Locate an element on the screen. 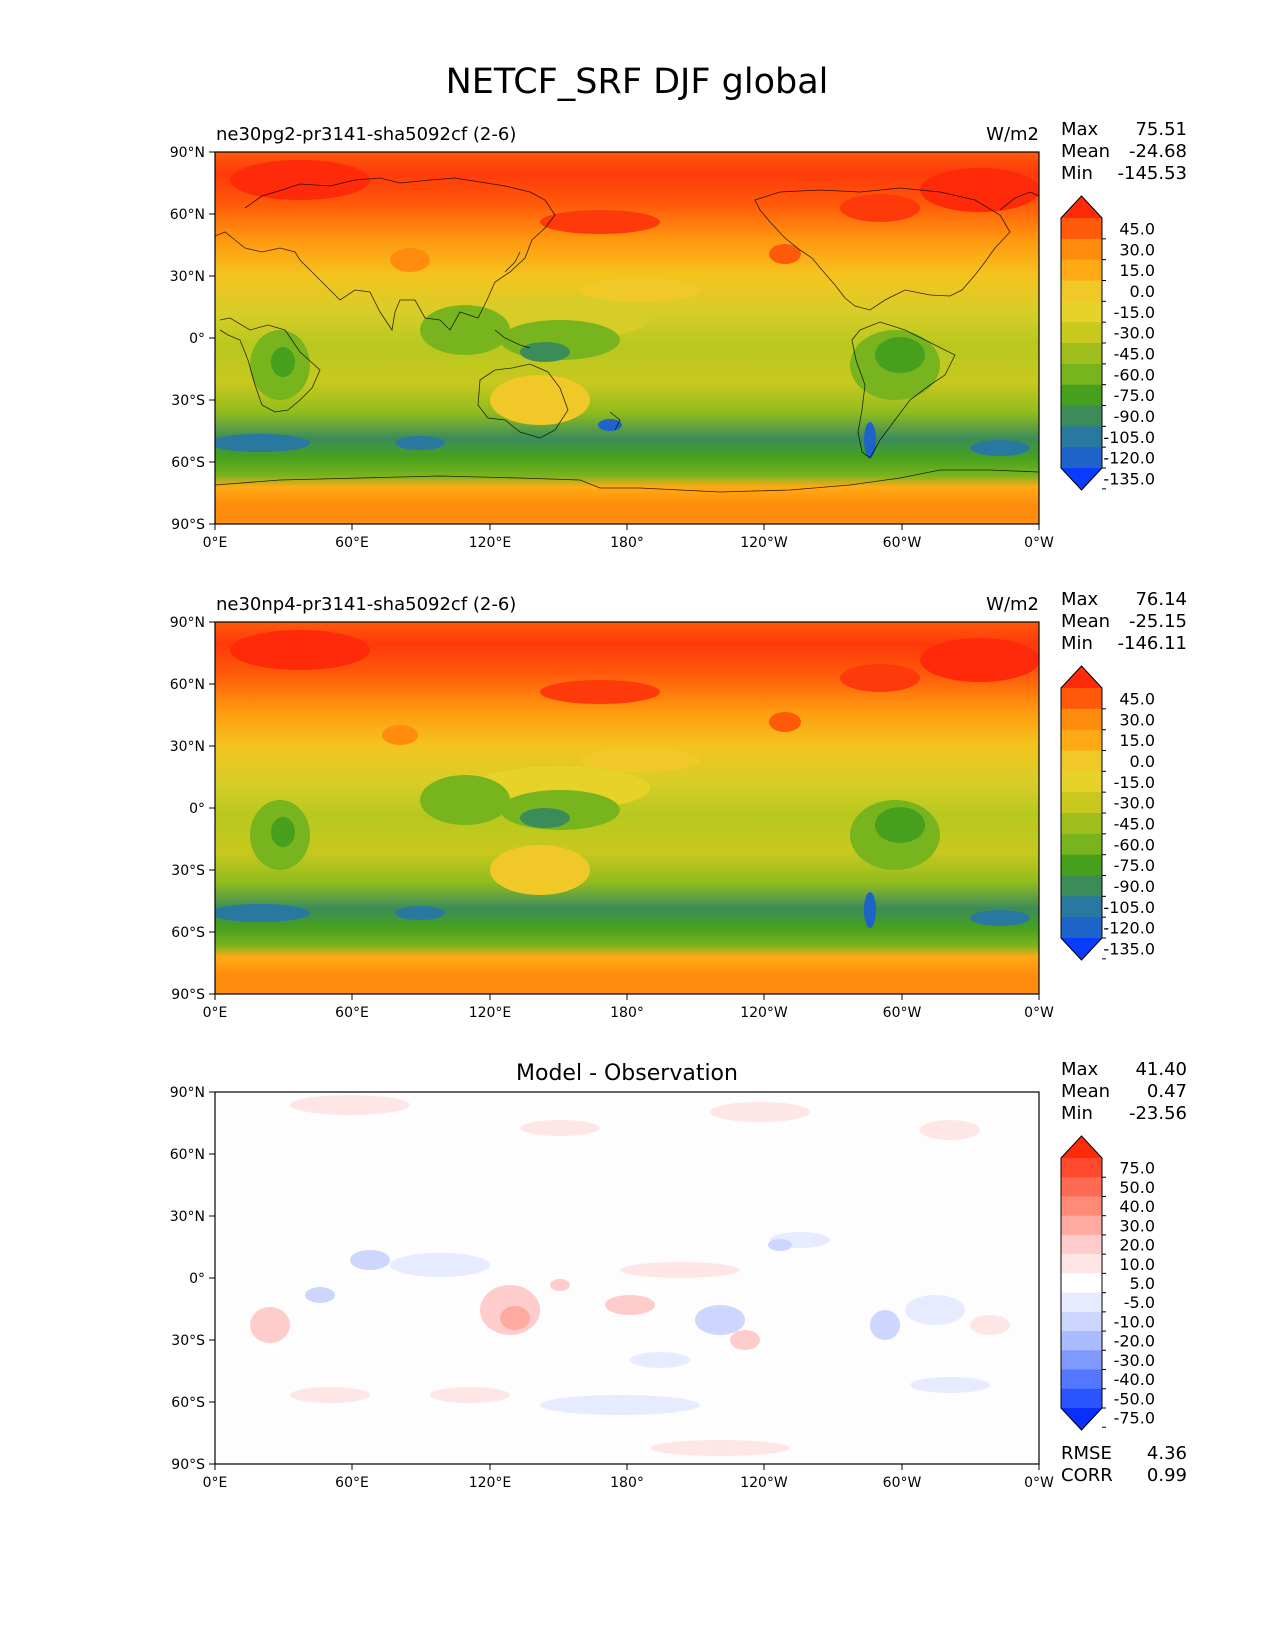 This screenshot has height=1650, width=1275. panel-3-ytick: 90°S is located at coordinates (188, 1465).